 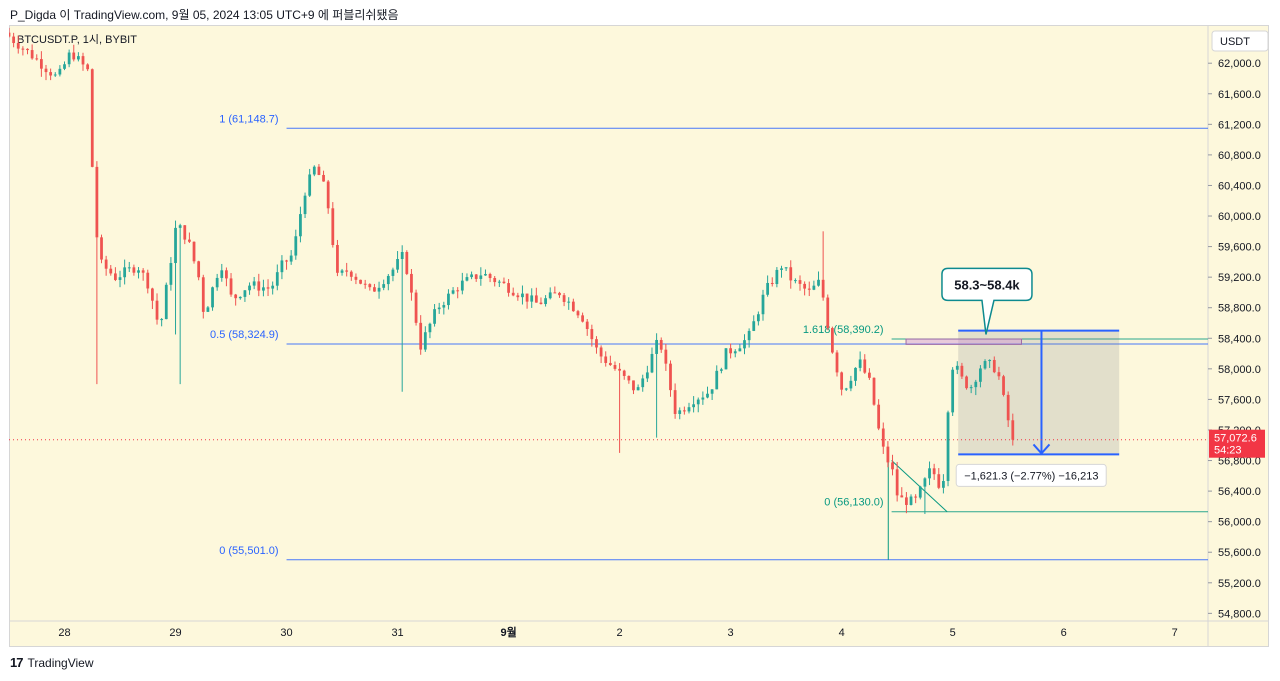 I want to click on fib-trend-line, so click(x=919, y=486).